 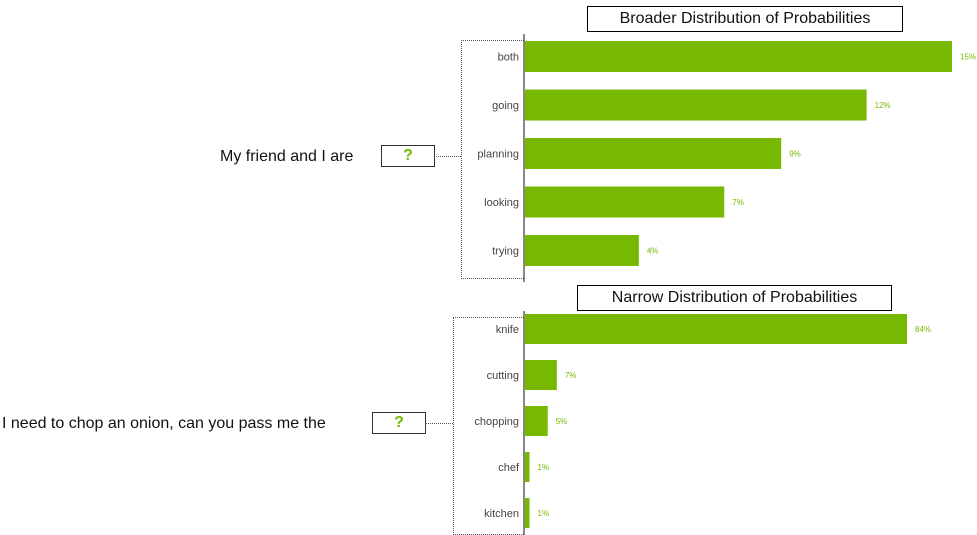 I want to click on value-label-chef: 1%, so click(x=544, y=467).